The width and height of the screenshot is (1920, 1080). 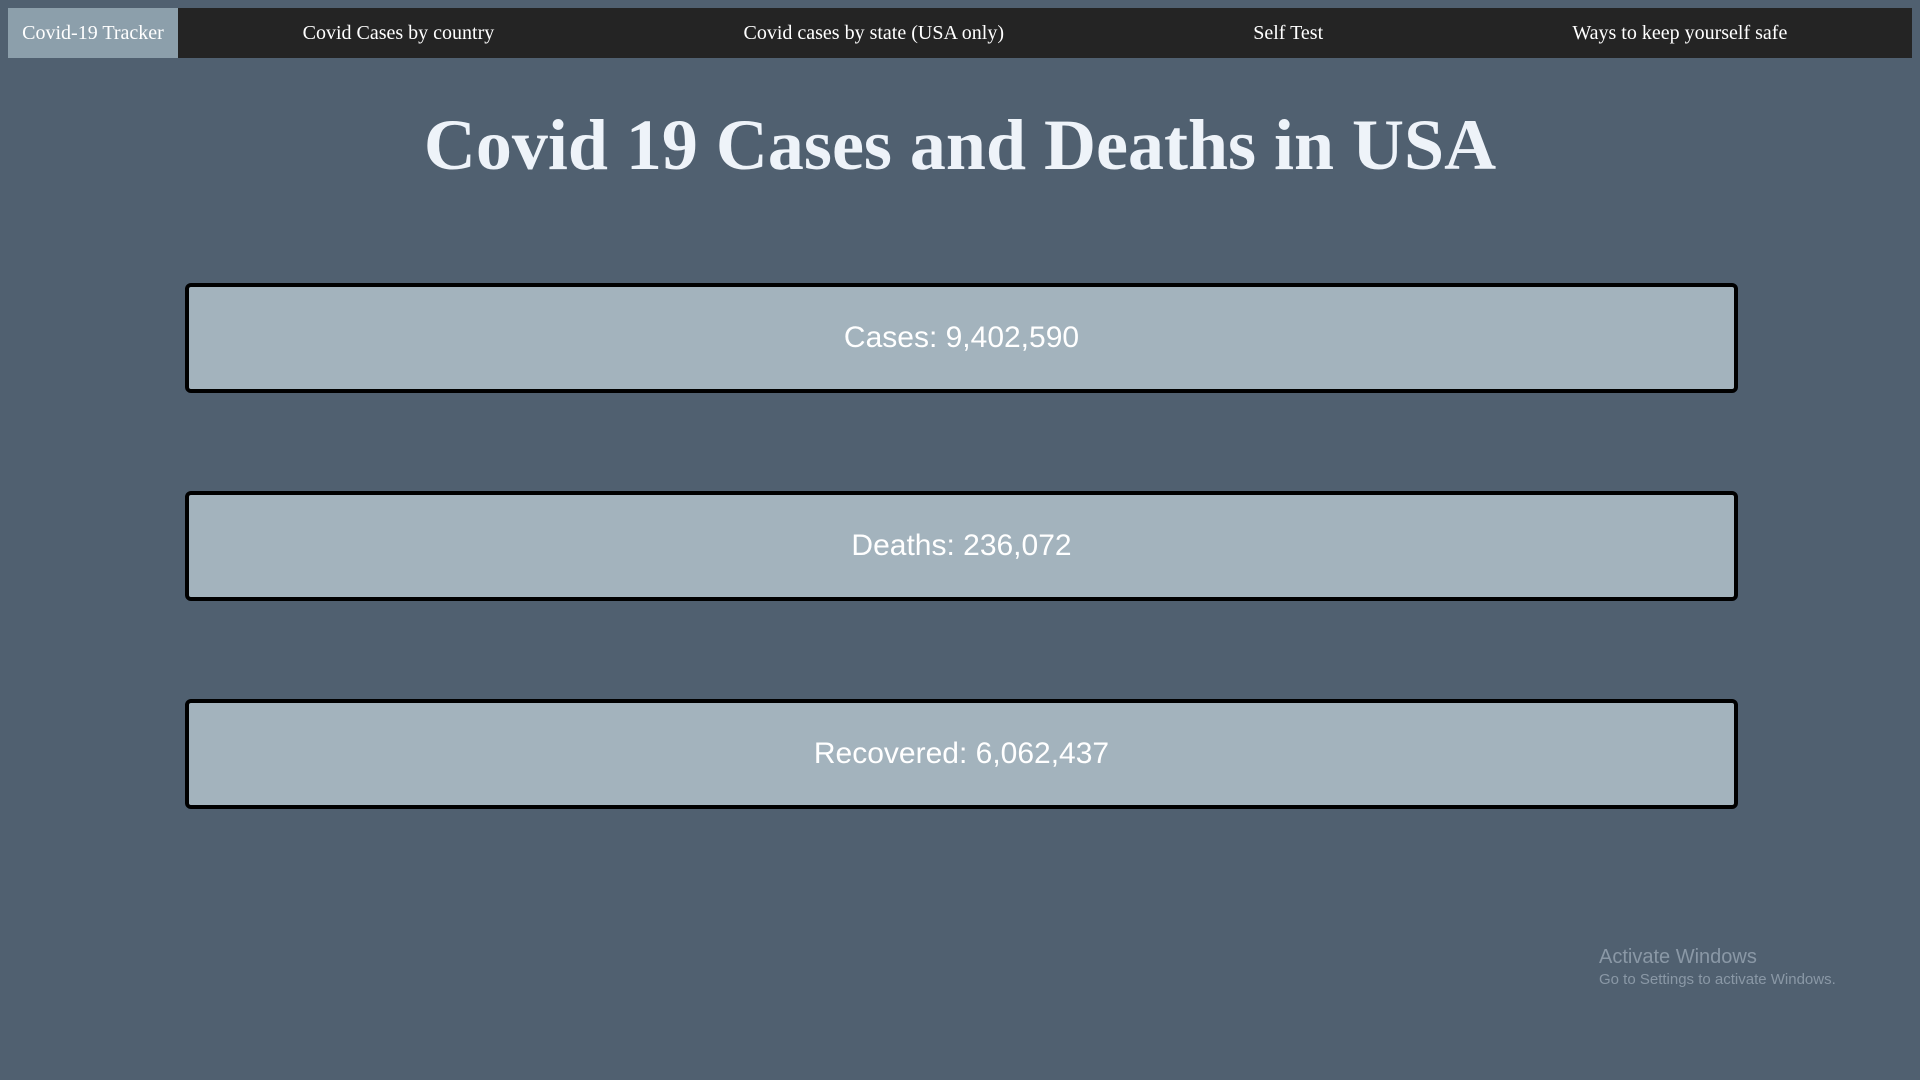 I want to click on watermark-title: Activate Windows, so click(x=1678, y=957).